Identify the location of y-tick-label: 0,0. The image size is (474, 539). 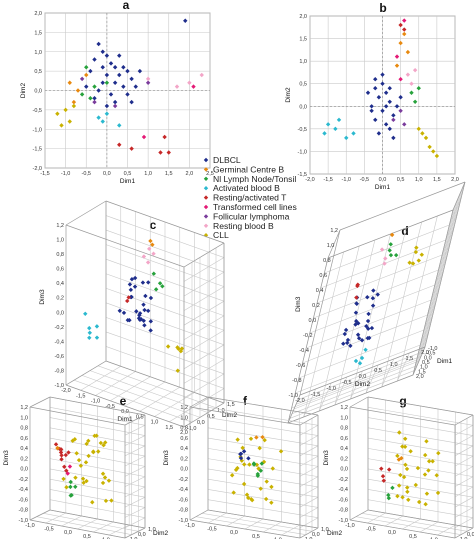
(303, 107).